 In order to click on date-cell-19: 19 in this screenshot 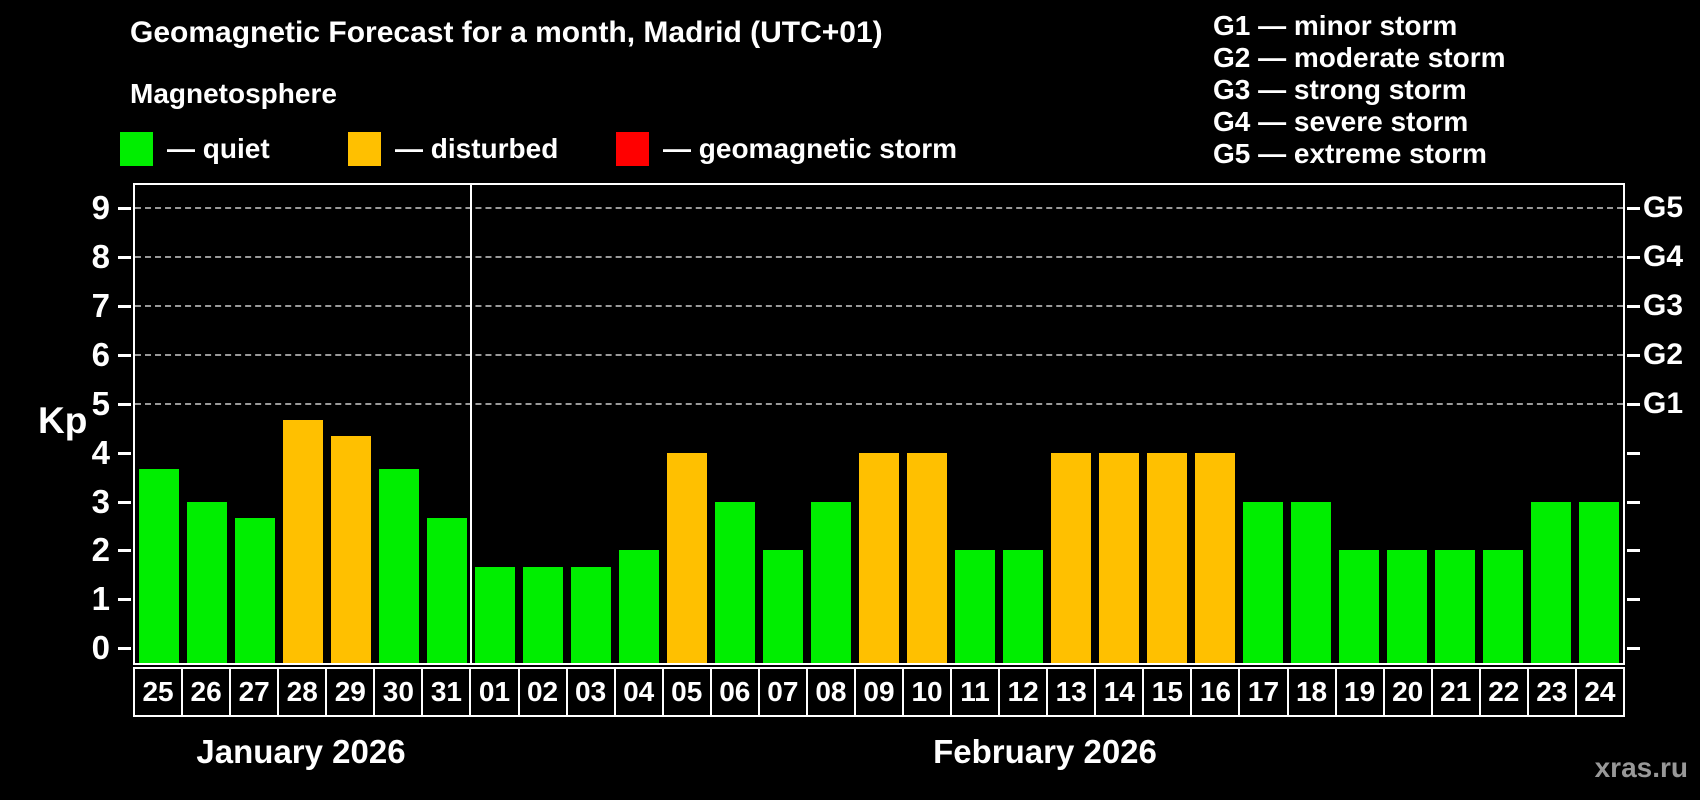, I will do `click(1359, 692)`.